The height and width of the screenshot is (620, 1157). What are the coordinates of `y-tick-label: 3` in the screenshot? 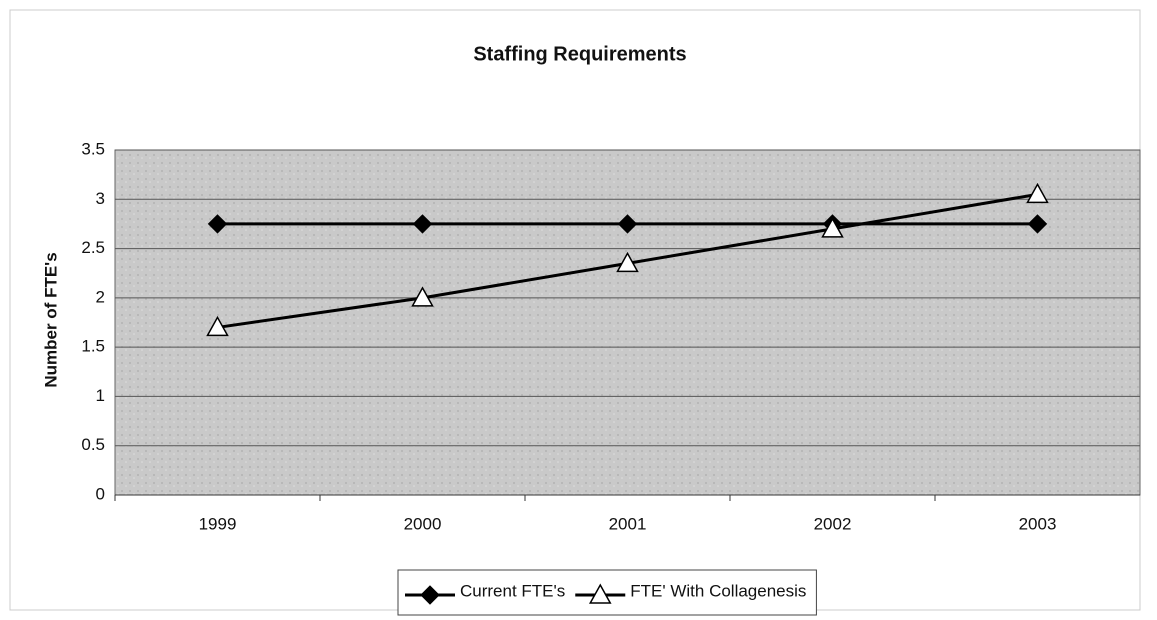 It's located at (100, 198).